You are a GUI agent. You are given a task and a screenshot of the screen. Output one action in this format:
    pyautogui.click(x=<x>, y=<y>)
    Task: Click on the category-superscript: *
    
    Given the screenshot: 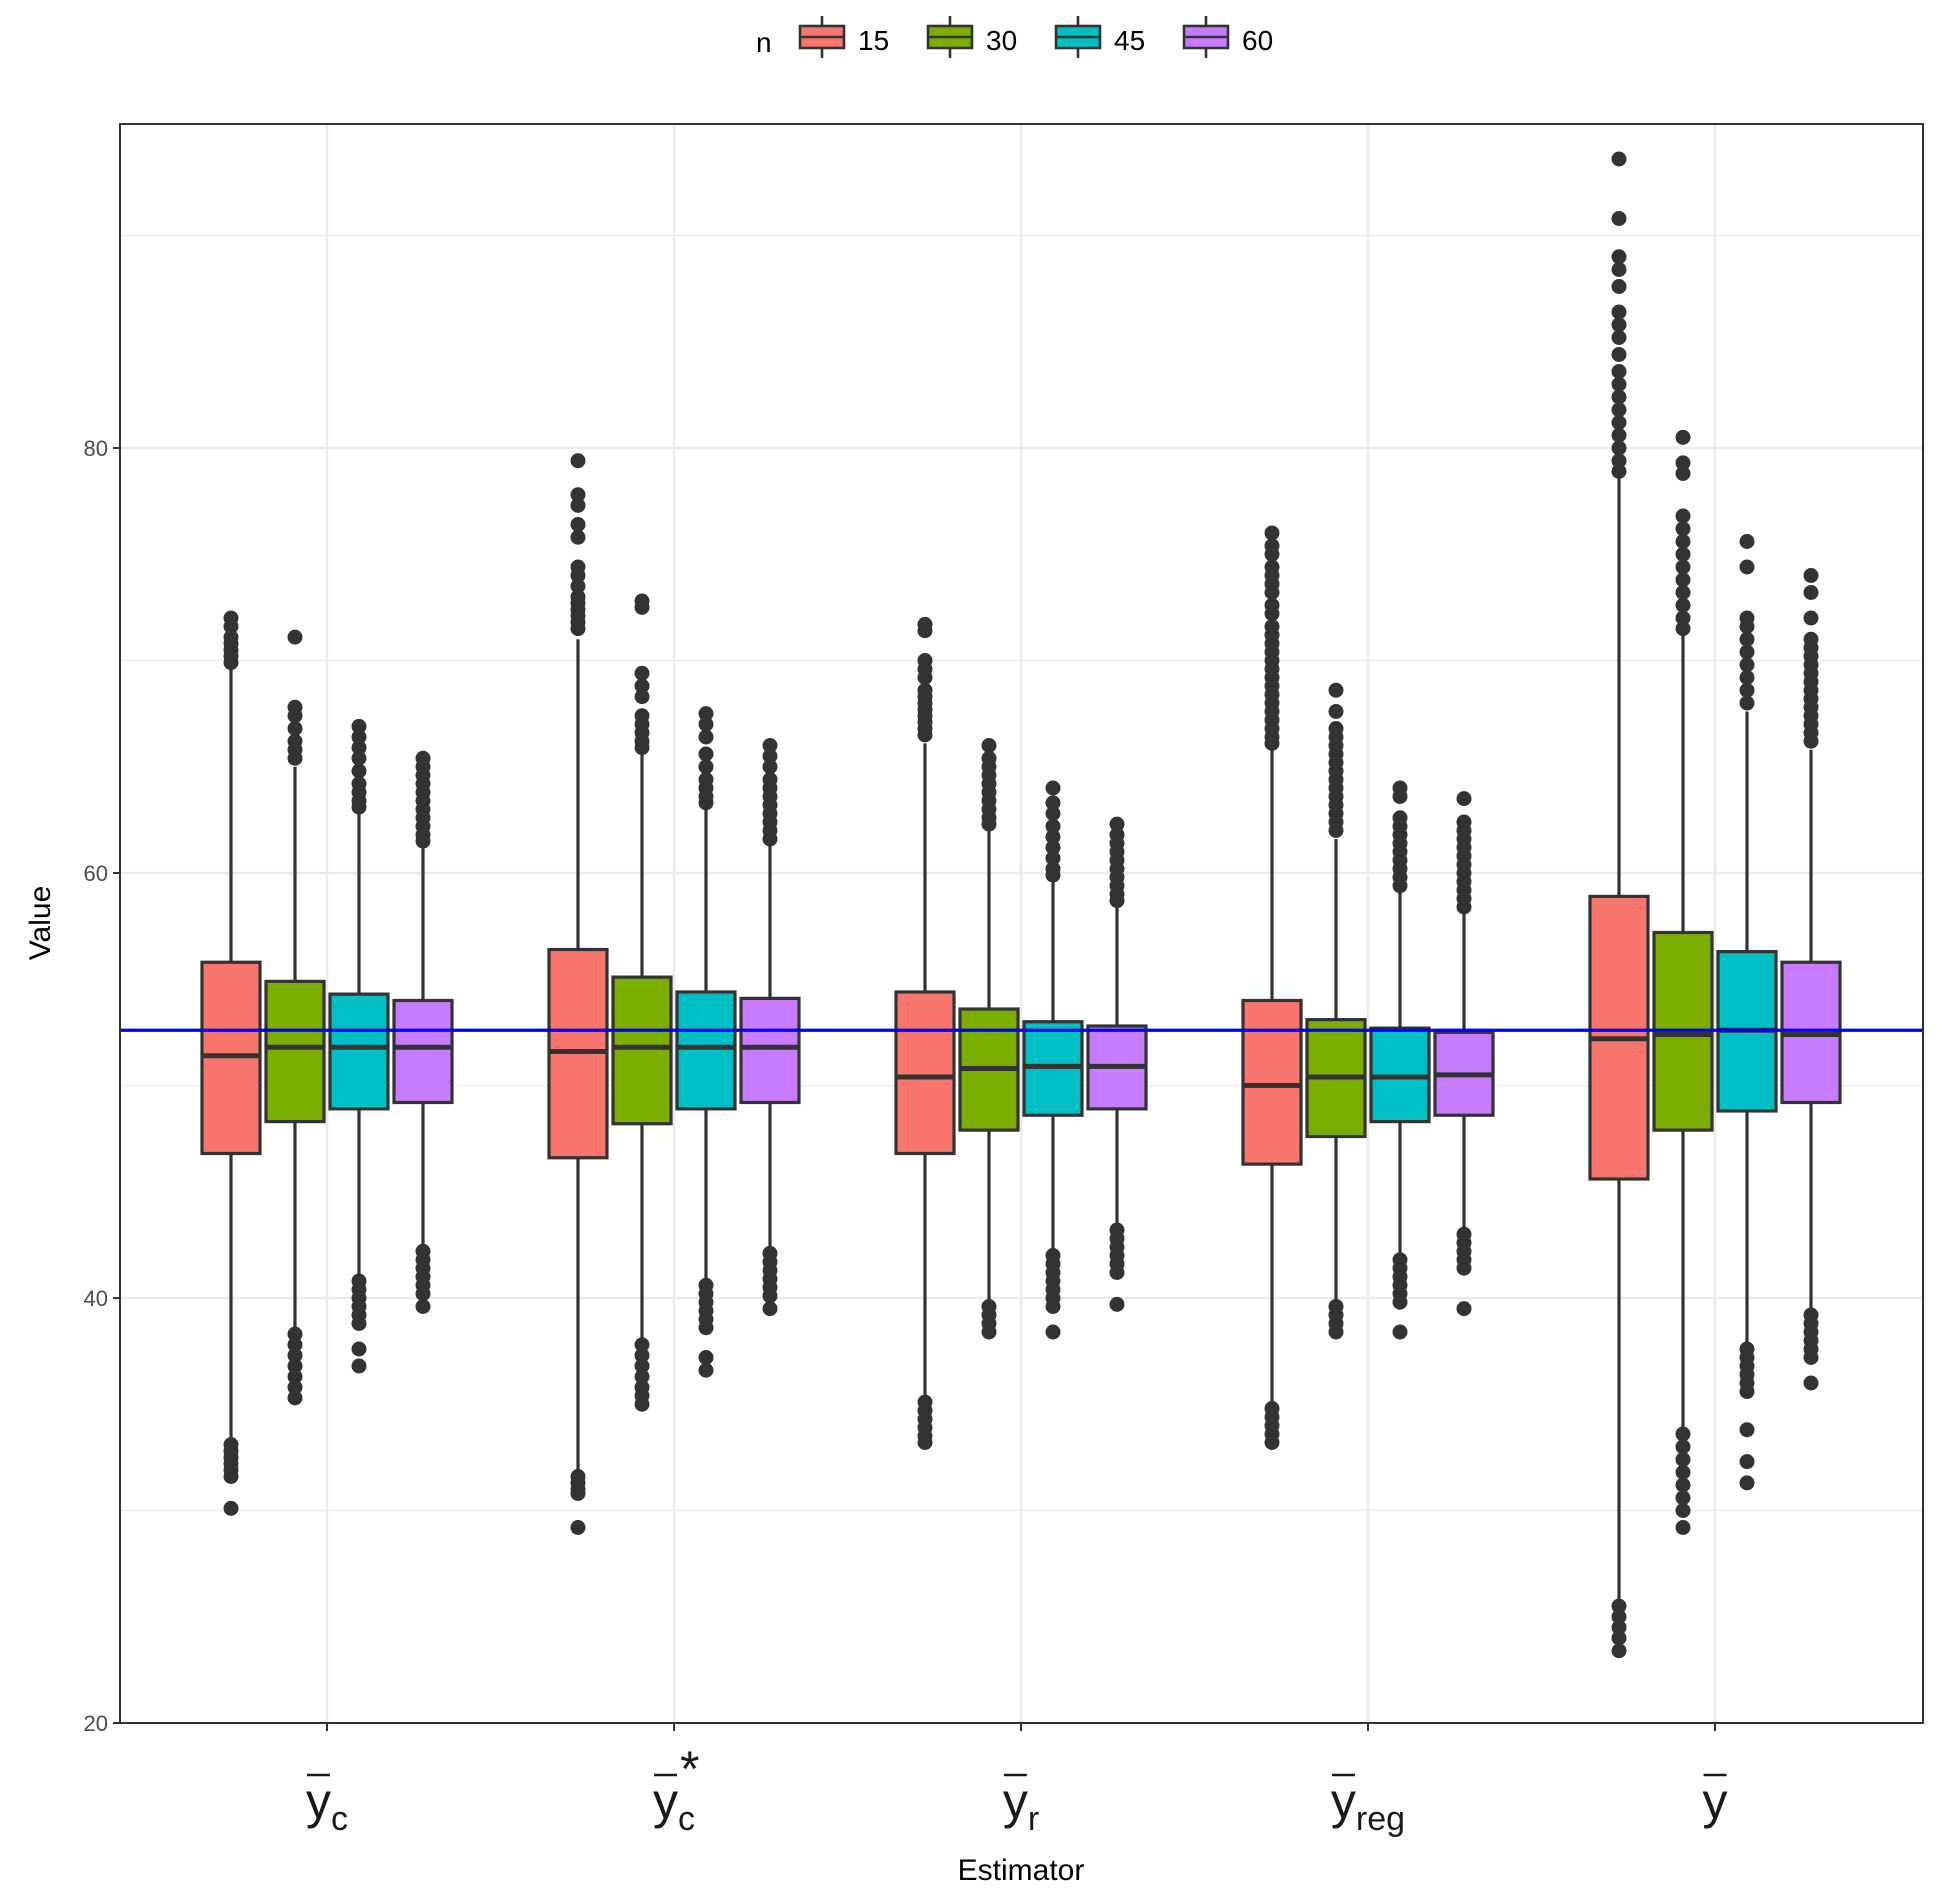 What is the action you would take?
    pyautogui.click(x=689, y=1769)
    